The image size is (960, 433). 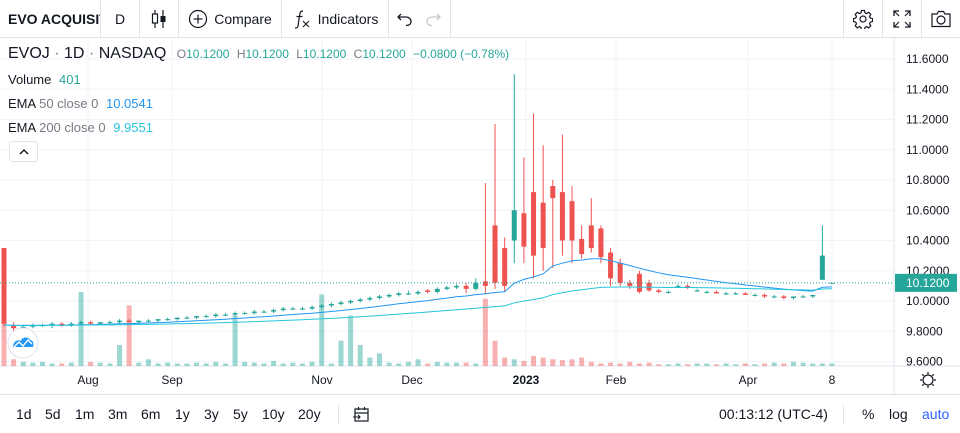 I want to click on fullscreen-button, so click(x=902, y=19).